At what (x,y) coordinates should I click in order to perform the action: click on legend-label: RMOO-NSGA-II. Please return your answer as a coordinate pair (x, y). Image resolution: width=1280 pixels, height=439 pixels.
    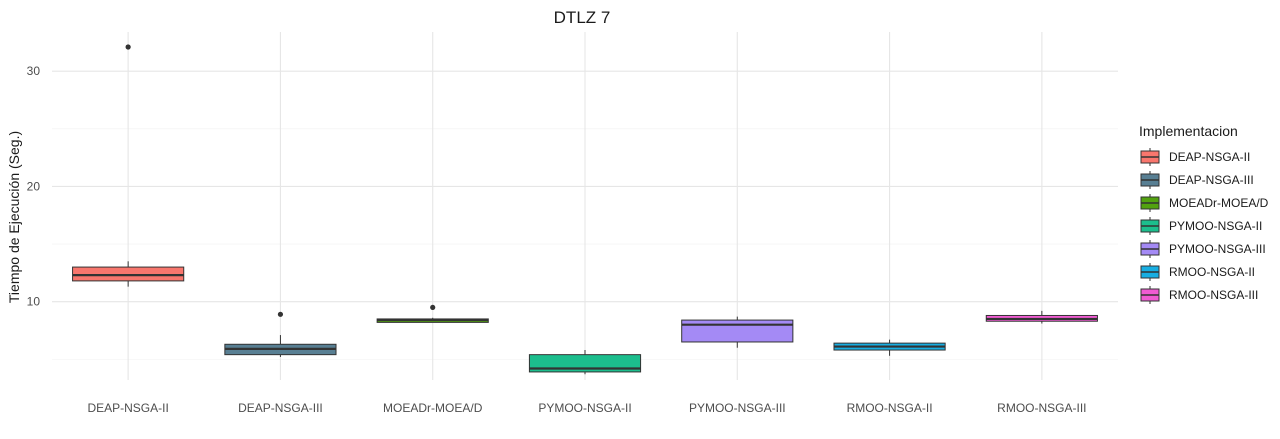
    Looking at the image, I should click on (1212, 272).